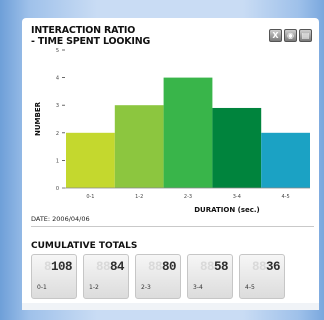 The height and width of the screenshot is (320, 324). Describe the element at coordinates (60, 219) in the screenshot. I see `date-label: DATE: 2006/04/06` at that location.